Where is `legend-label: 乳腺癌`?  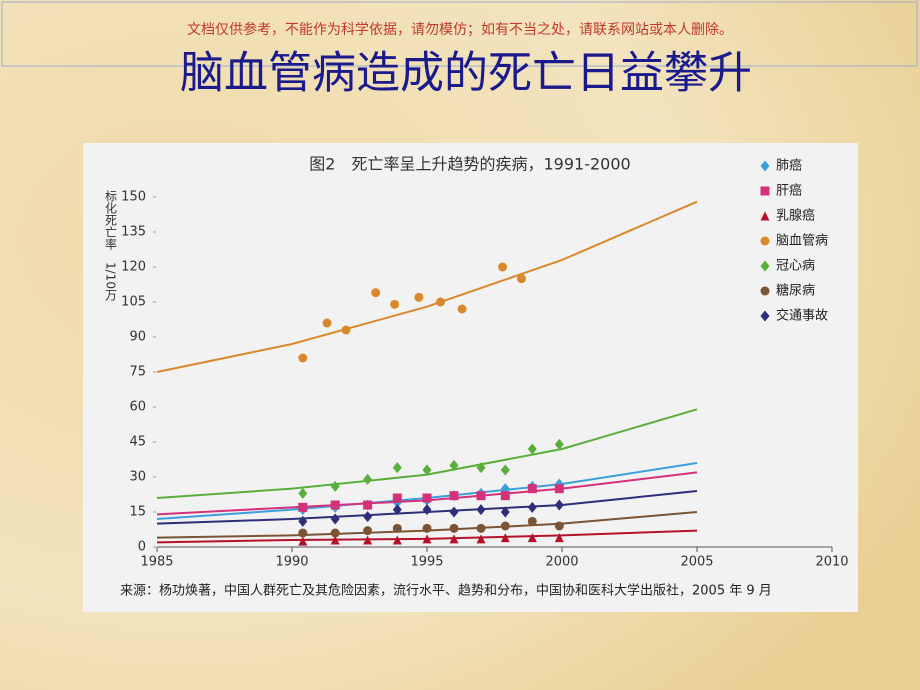 legend-label: 乳腺癌 is located at coordinates (795, 216).